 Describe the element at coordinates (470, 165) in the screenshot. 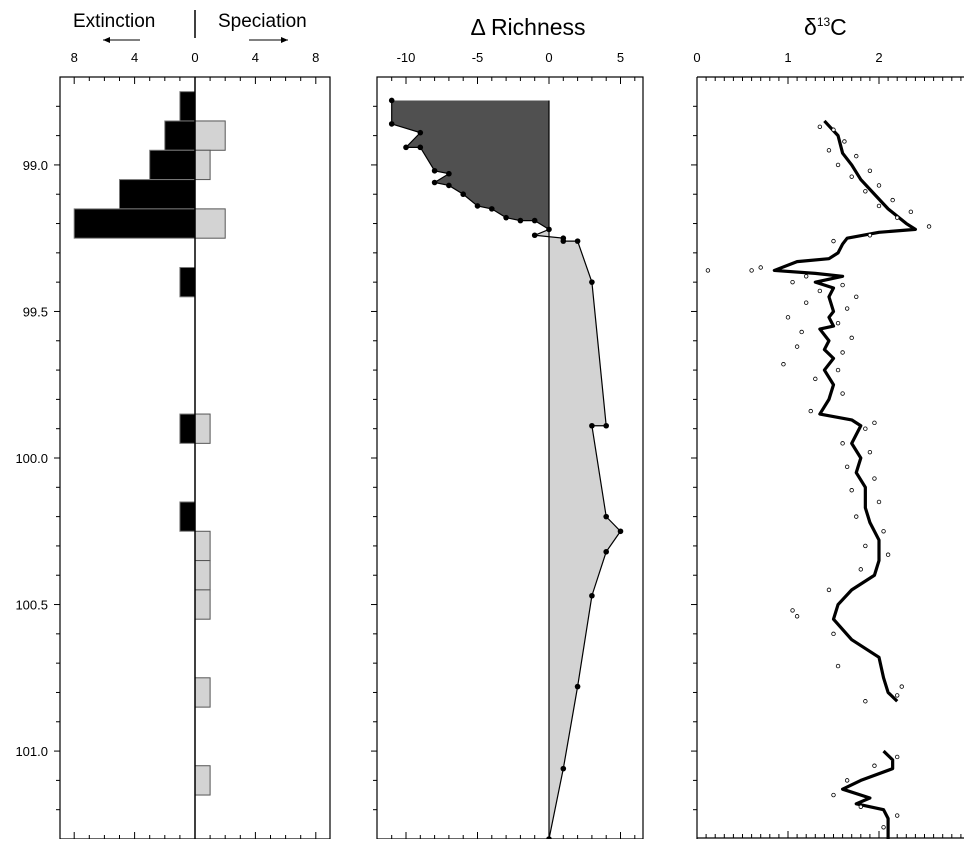

I see `negative-richness-area` at that location.